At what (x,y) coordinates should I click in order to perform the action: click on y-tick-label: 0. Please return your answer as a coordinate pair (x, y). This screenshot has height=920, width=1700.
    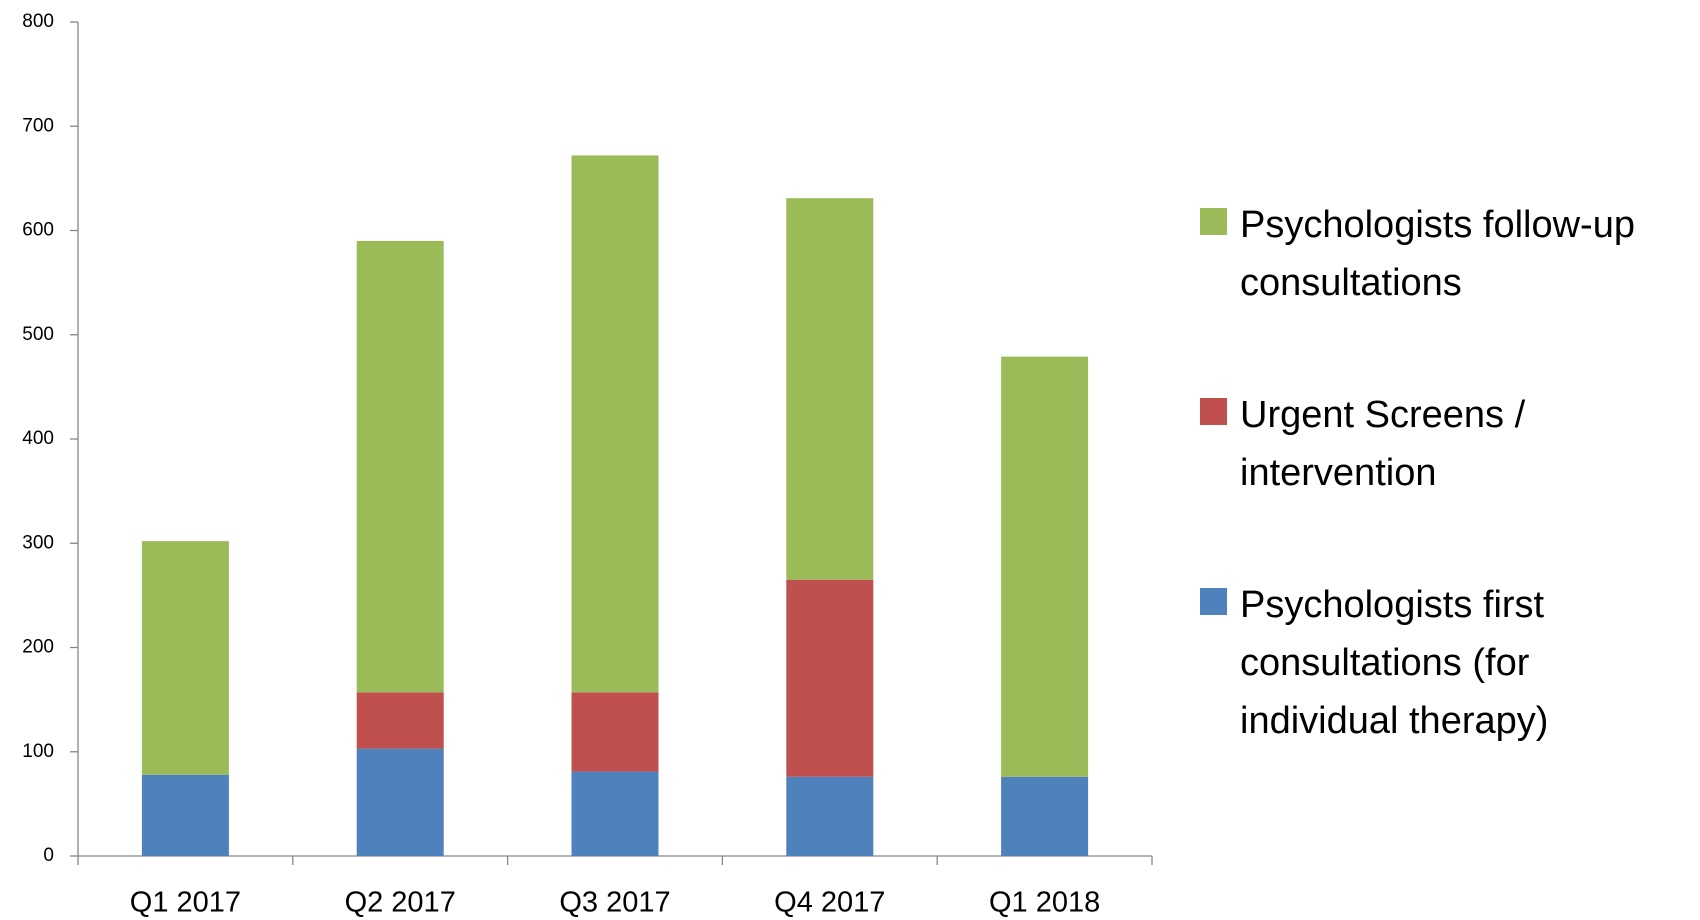
    Looking at the image, I should click on (48, 855).